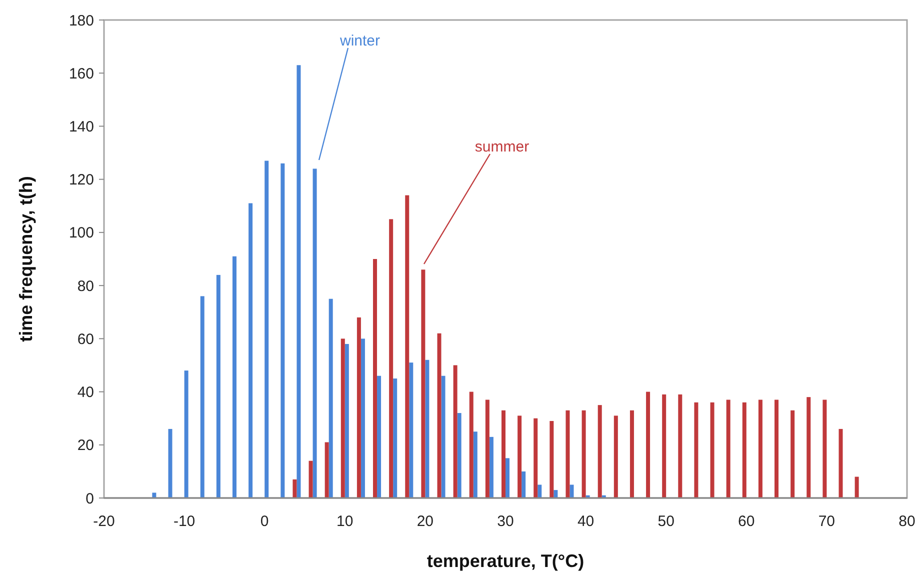 The image size is (918, 577). What do you see at coordinates (184, 521) in the screenshot?
I see `x-tick-label: -10` at bounding box center [184, 521].